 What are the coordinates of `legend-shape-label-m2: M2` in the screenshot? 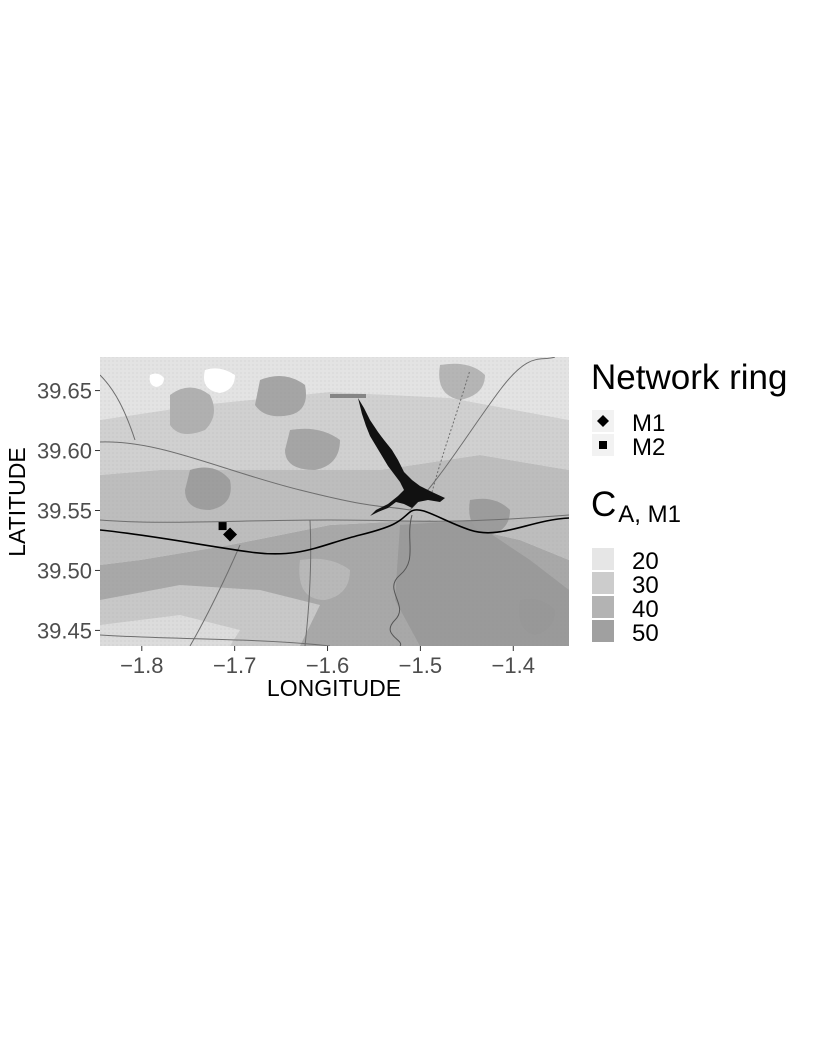 It's located at (648, 447).